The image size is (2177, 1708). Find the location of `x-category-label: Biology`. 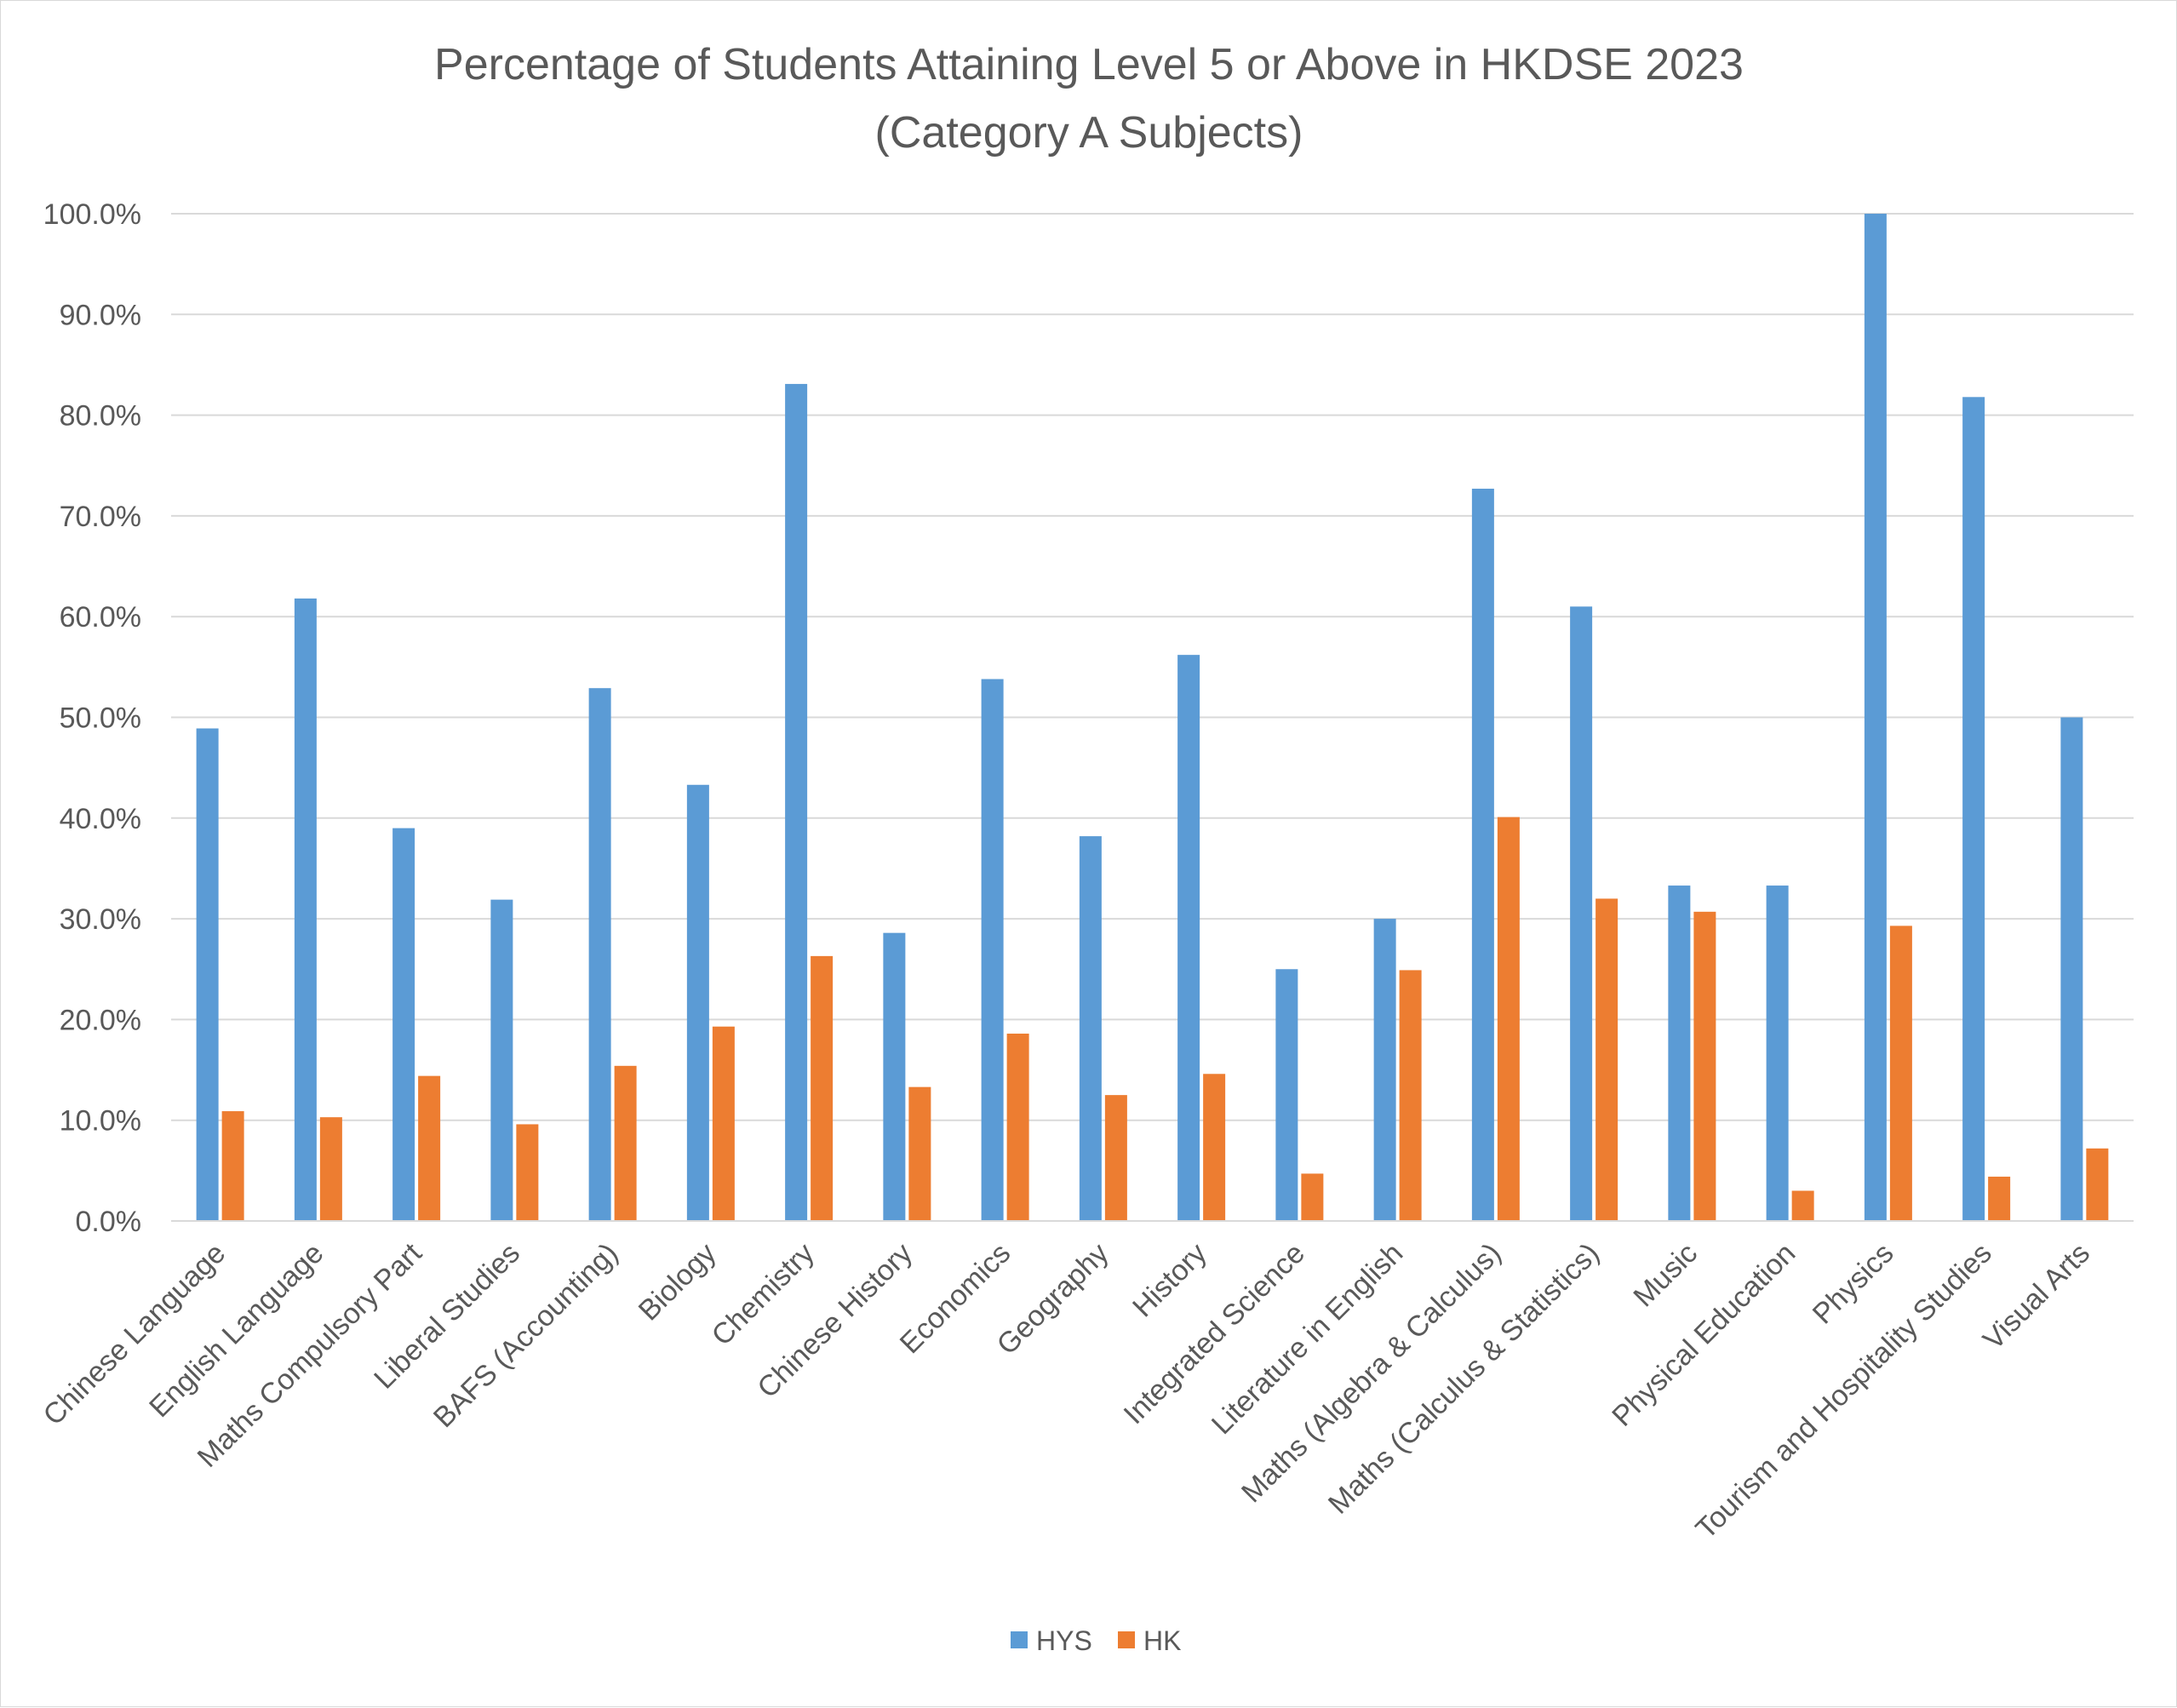

x-category-label: Biology is located at coordinates (678, 1282).